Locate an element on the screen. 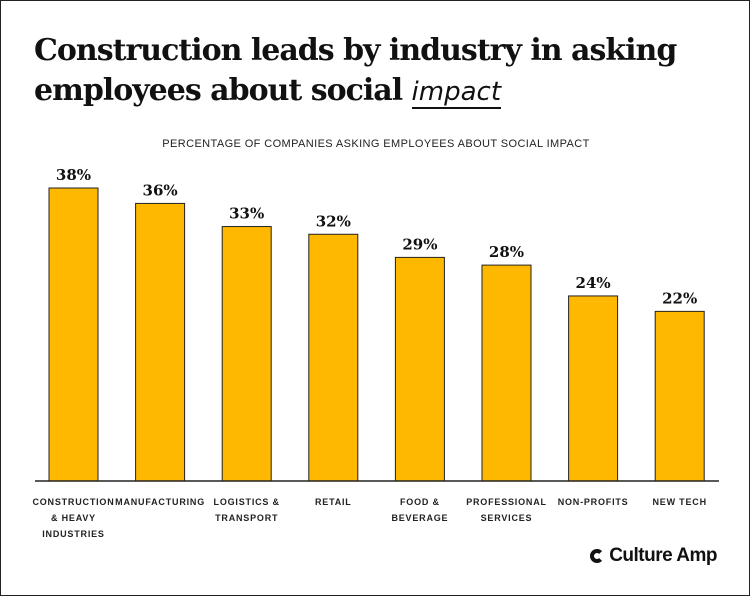 This screenshot has height=596, width=750. data-label: 28% is located at coordinates (506, 252).